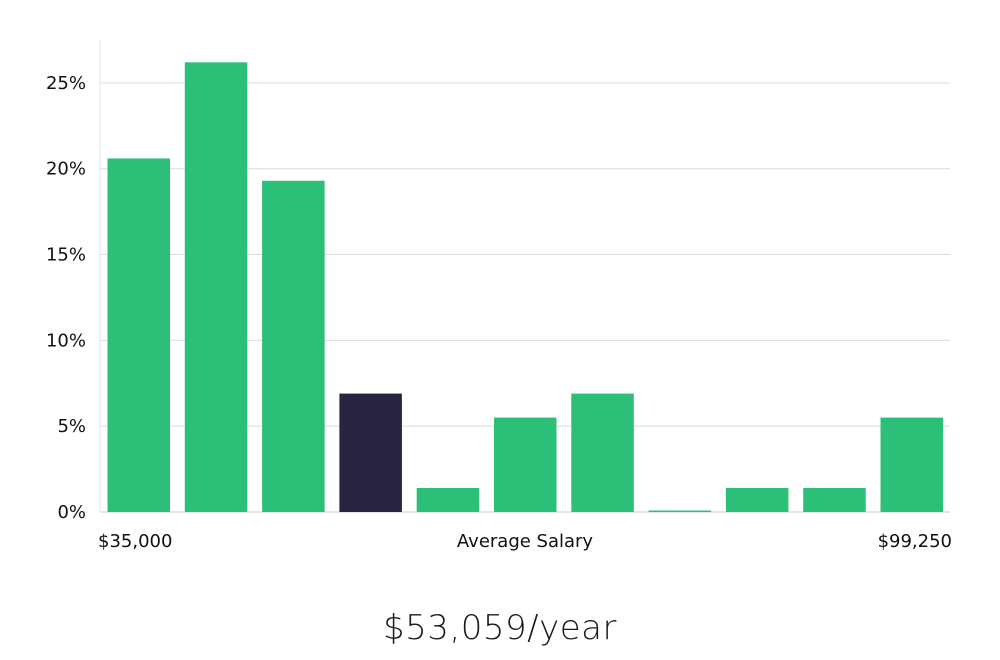 The width and height of the screenshot is (1000, 660). Describe the element at coordinates (66, 255) in the screenshot. I see `y-tick-label: 15%` at that location.